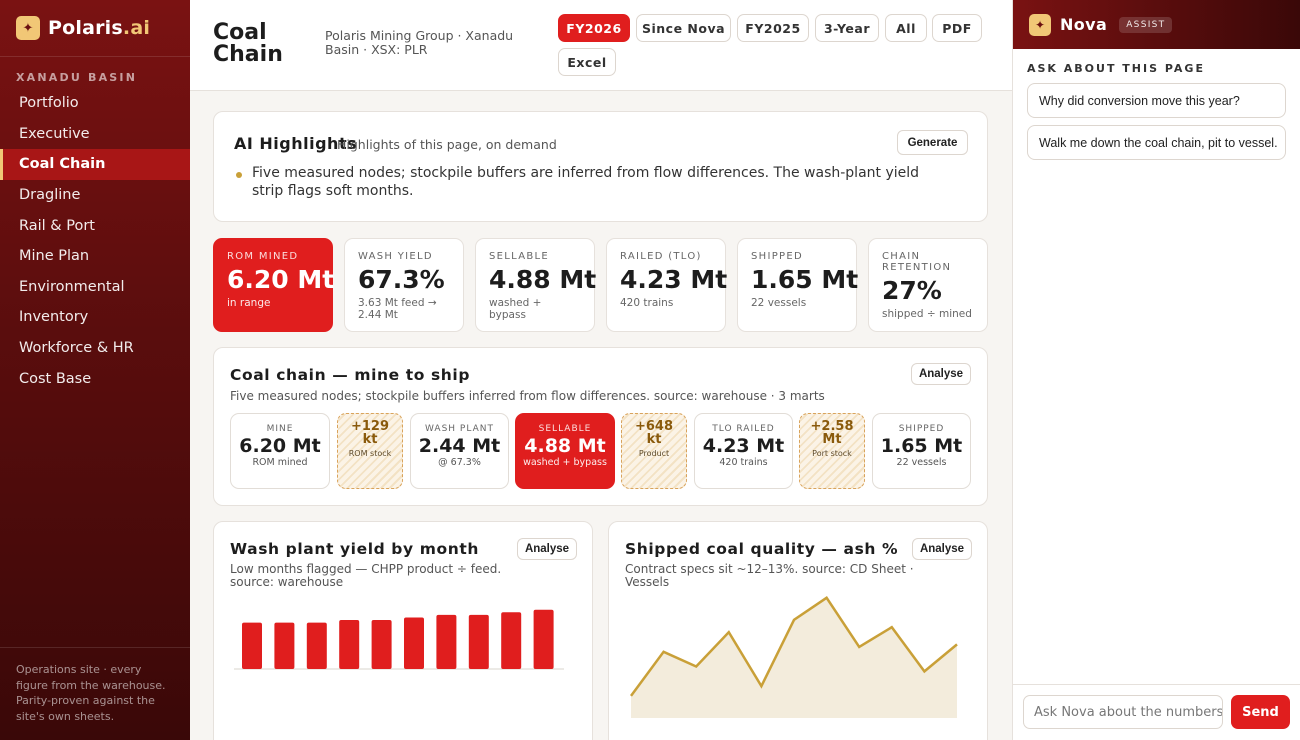  Describe the element at coordinates (239, 175) in the screenshot. I see `bullet-icon` at that location.